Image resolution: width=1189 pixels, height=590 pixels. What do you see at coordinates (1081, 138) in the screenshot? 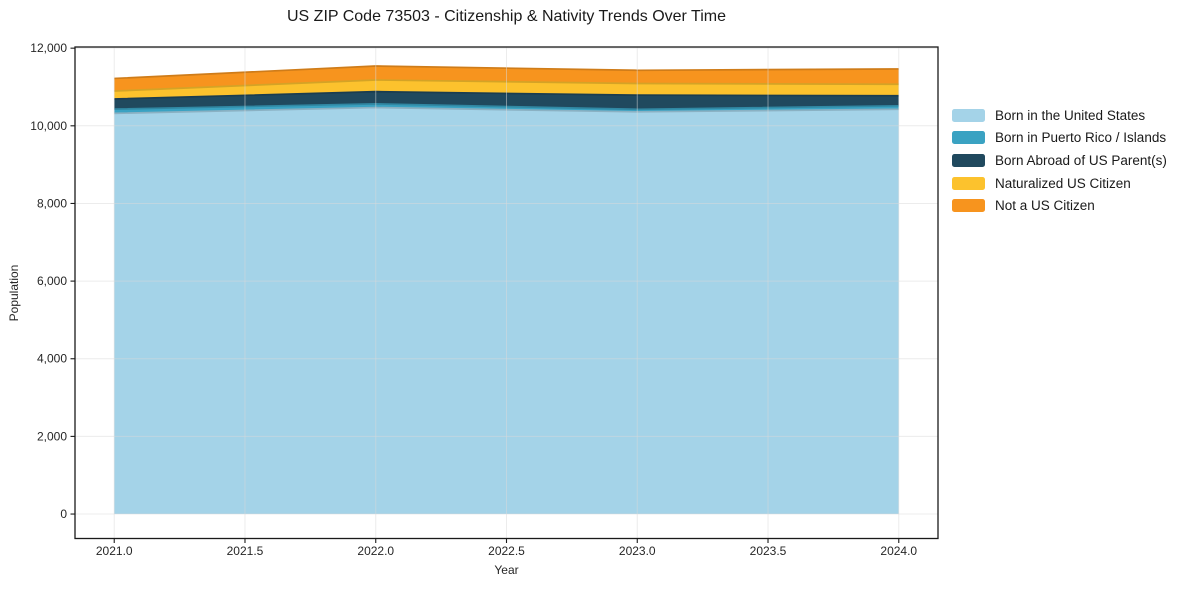
I see `legend-item-label: Born in Puerto Rico / Islands` at bounding box center [1081, 138].